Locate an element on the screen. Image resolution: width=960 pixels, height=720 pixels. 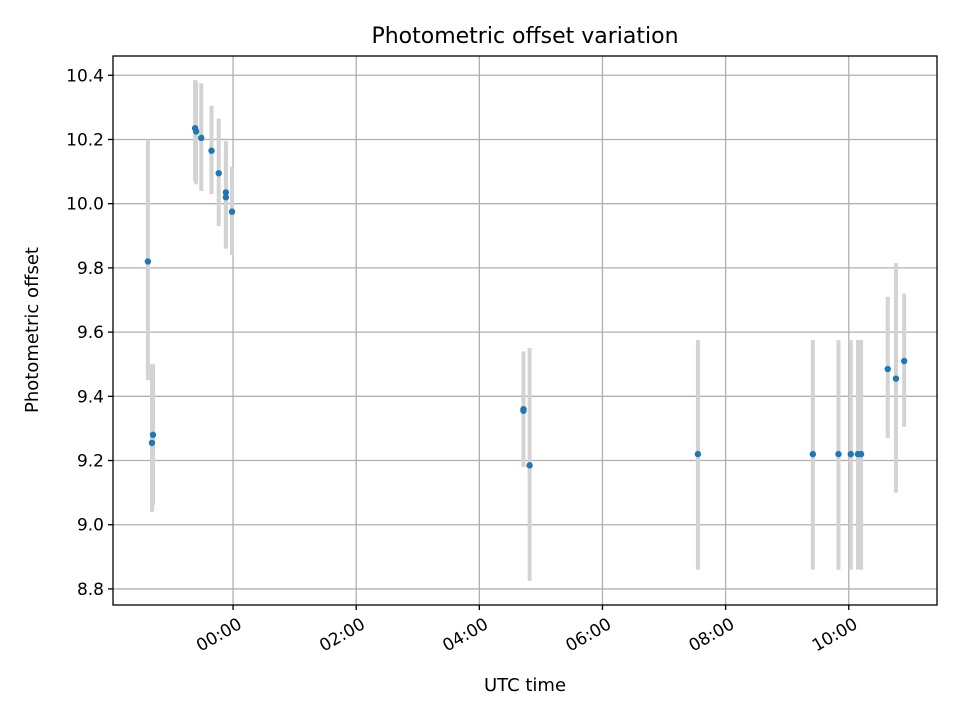
y-tick-label: 10.2 is located at coordinates (85, 140).